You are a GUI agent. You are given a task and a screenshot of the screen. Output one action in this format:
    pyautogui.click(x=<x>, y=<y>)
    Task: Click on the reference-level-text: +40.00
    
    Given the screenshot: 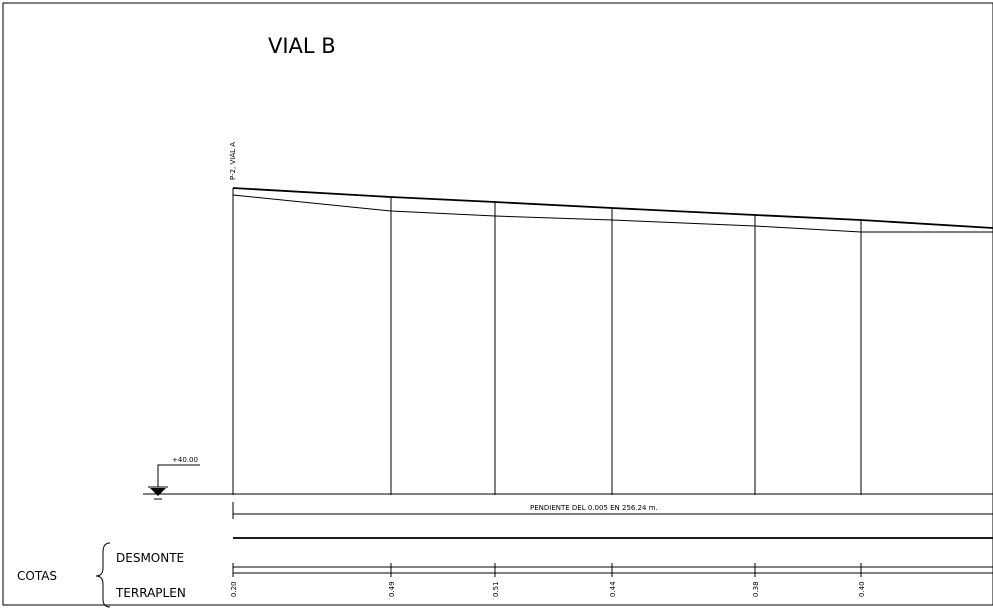 What is the action you would take?
    pyautogui.click(x=185, y=460)
    